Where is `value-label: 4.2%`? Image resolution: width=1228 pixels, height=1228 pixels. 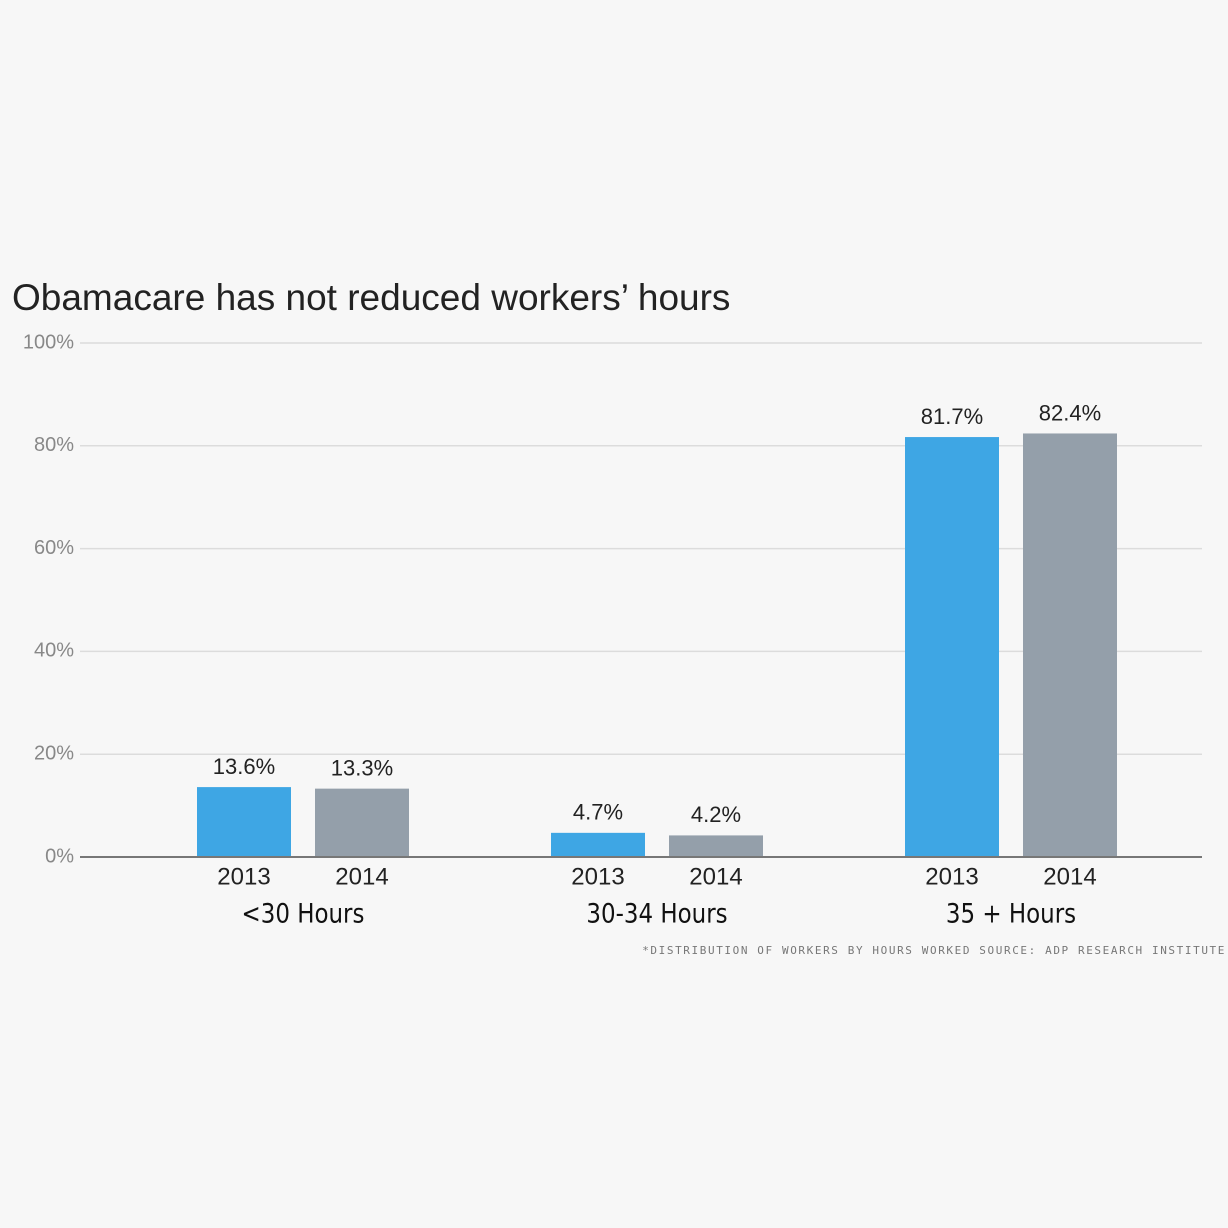
value-label: 4.2% is located at coordinates (716, 814).